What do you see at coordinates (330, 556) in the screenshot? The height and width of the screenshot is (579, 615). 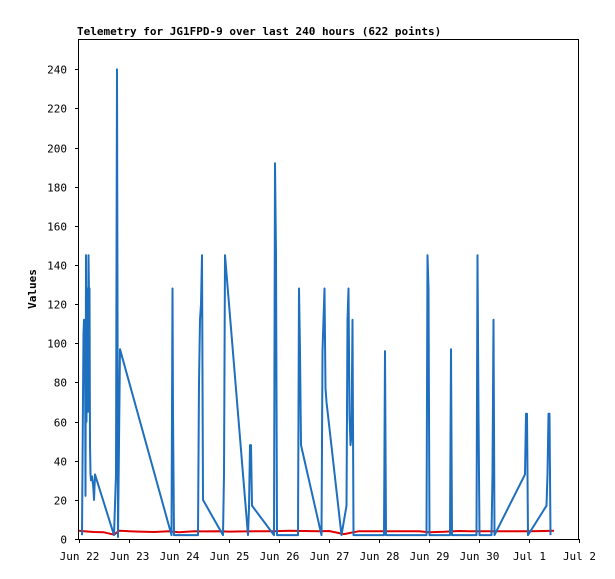 I see `x-tick-label: Jun 27` at bounding box center [330, 556].